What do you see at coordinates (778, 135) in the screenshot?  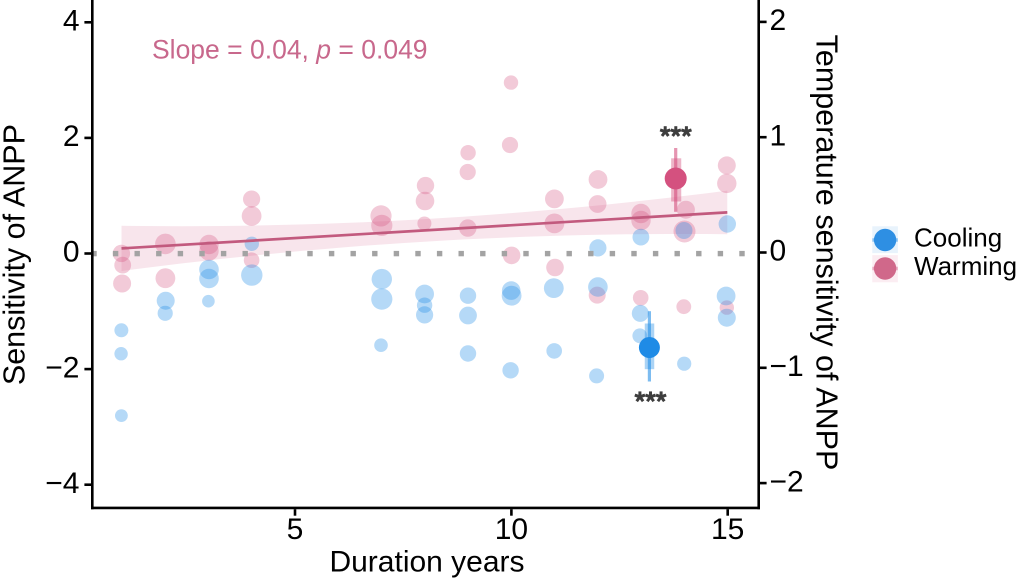 I see `svg-text: 1` at bounding box center [778, 135].